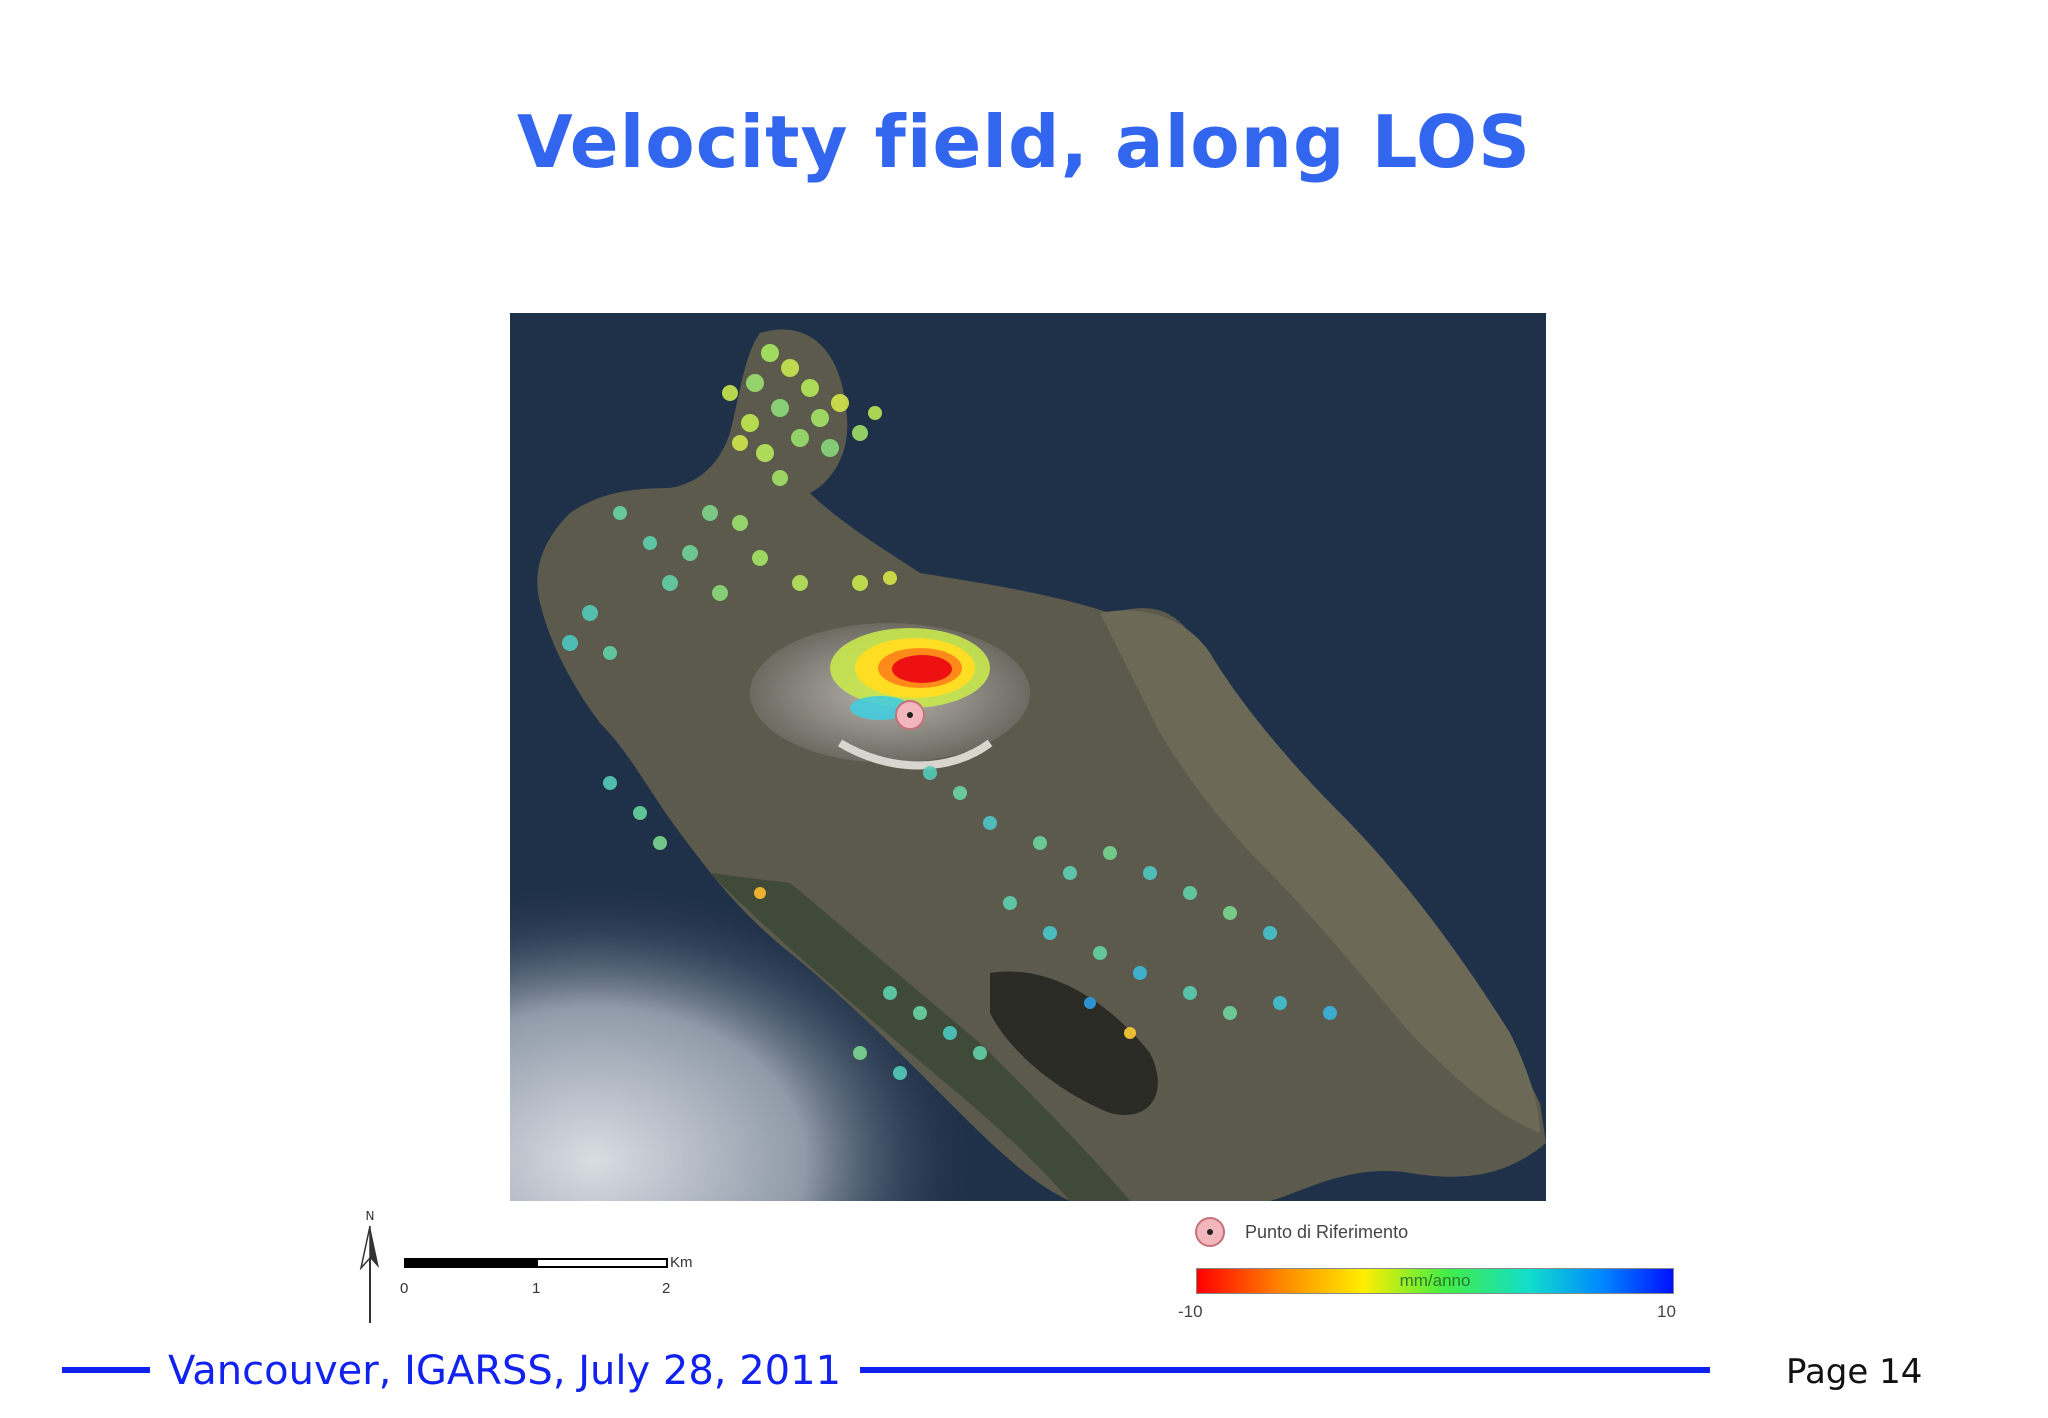 This screenshot has width=2048, height=1418. Describe the element at coordinates (910, 715) in the screenshot. I see `reference-point-marker` at that location.